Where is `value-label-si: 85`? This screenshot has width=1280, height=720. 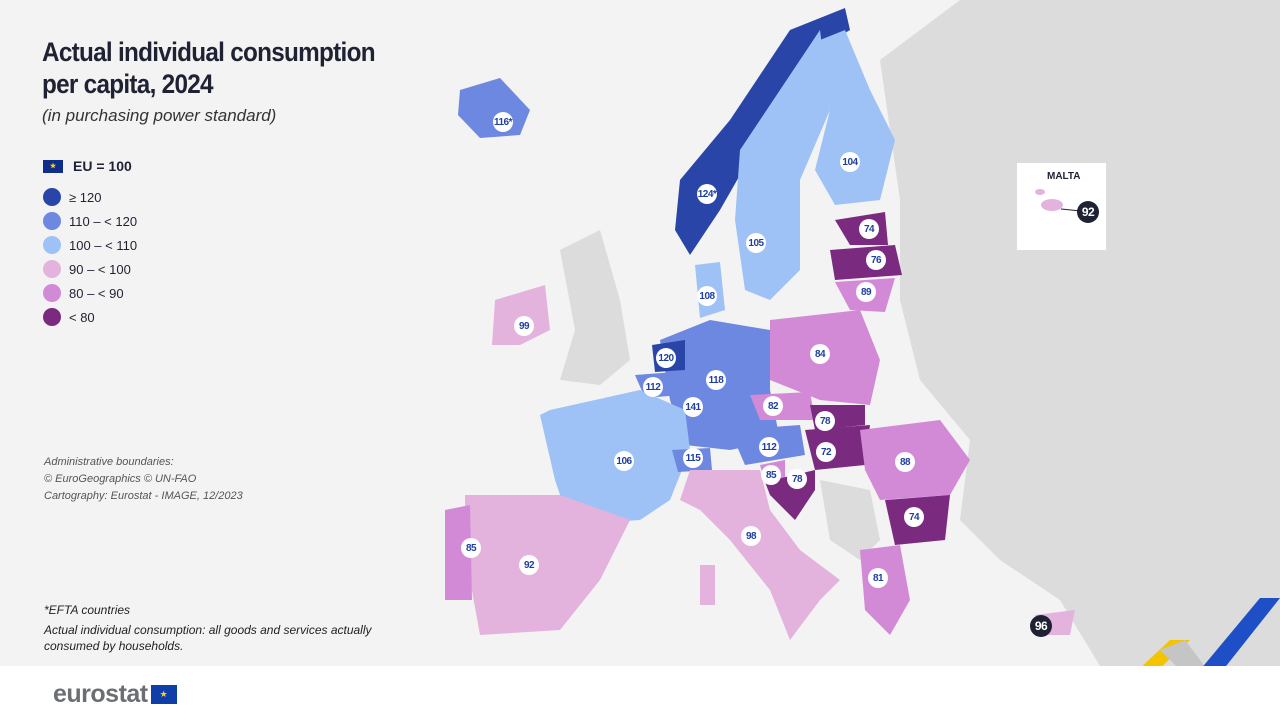 value-label-si: 85 is located at coordinates (771, 475).